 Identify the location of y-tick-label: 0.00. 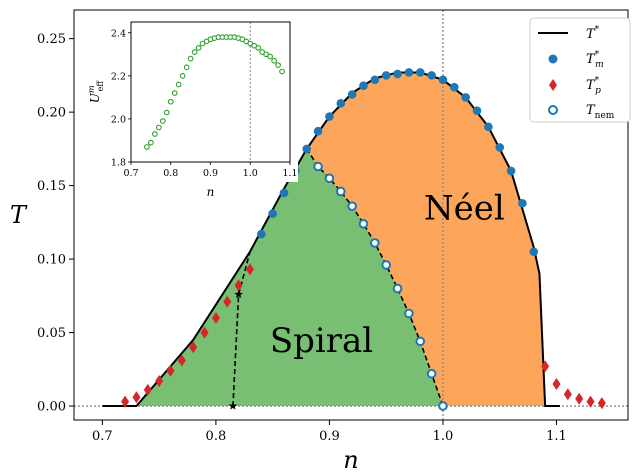
(51, 407).